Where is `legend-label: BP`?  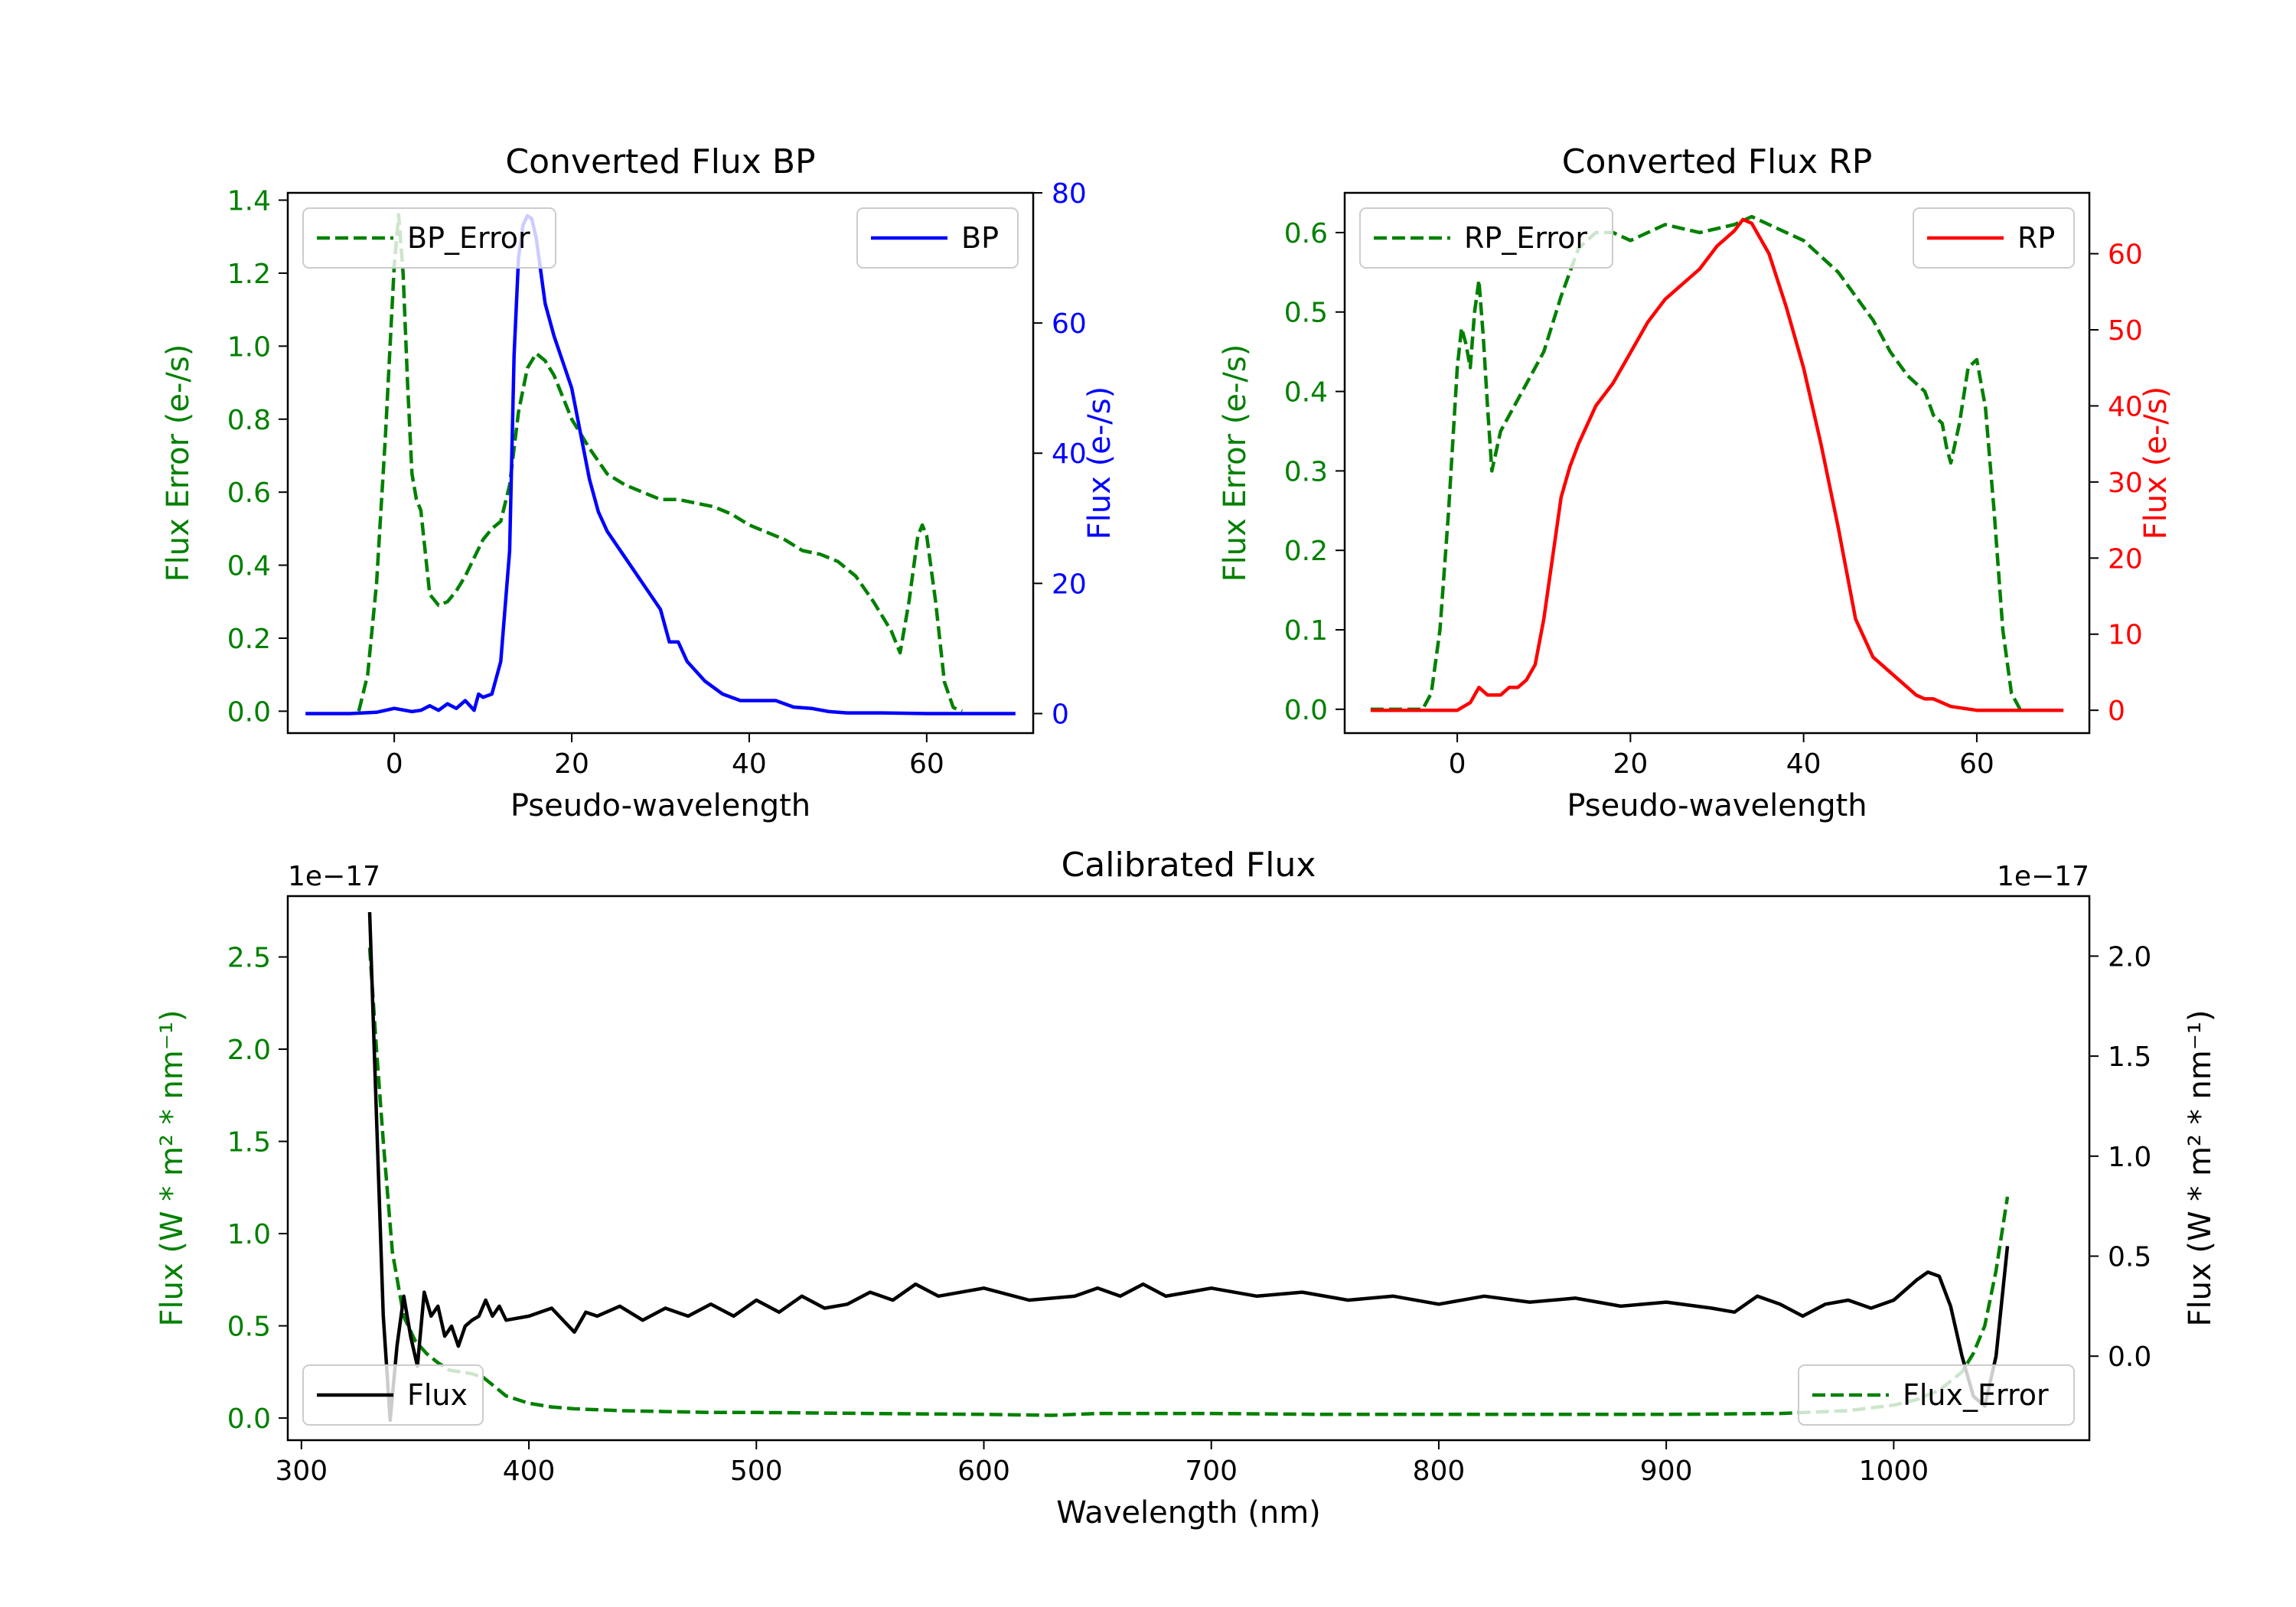
legend-label: BP is located at coordinates (980, 238).